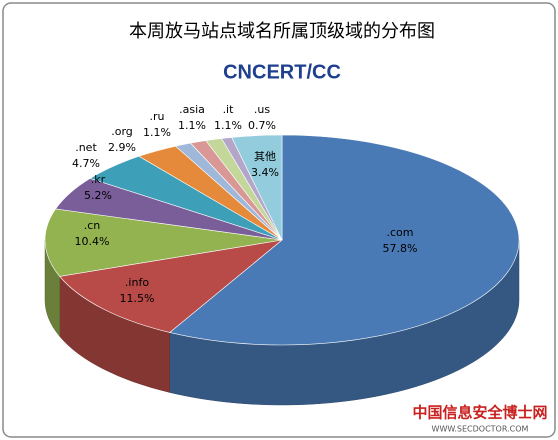 The height and width of the screenshot is (440, 558). What do you see at coordinates (86, 163) in the screenshot?
I see `slice-value-label: 4.7%` at bounding box center [86, 163].